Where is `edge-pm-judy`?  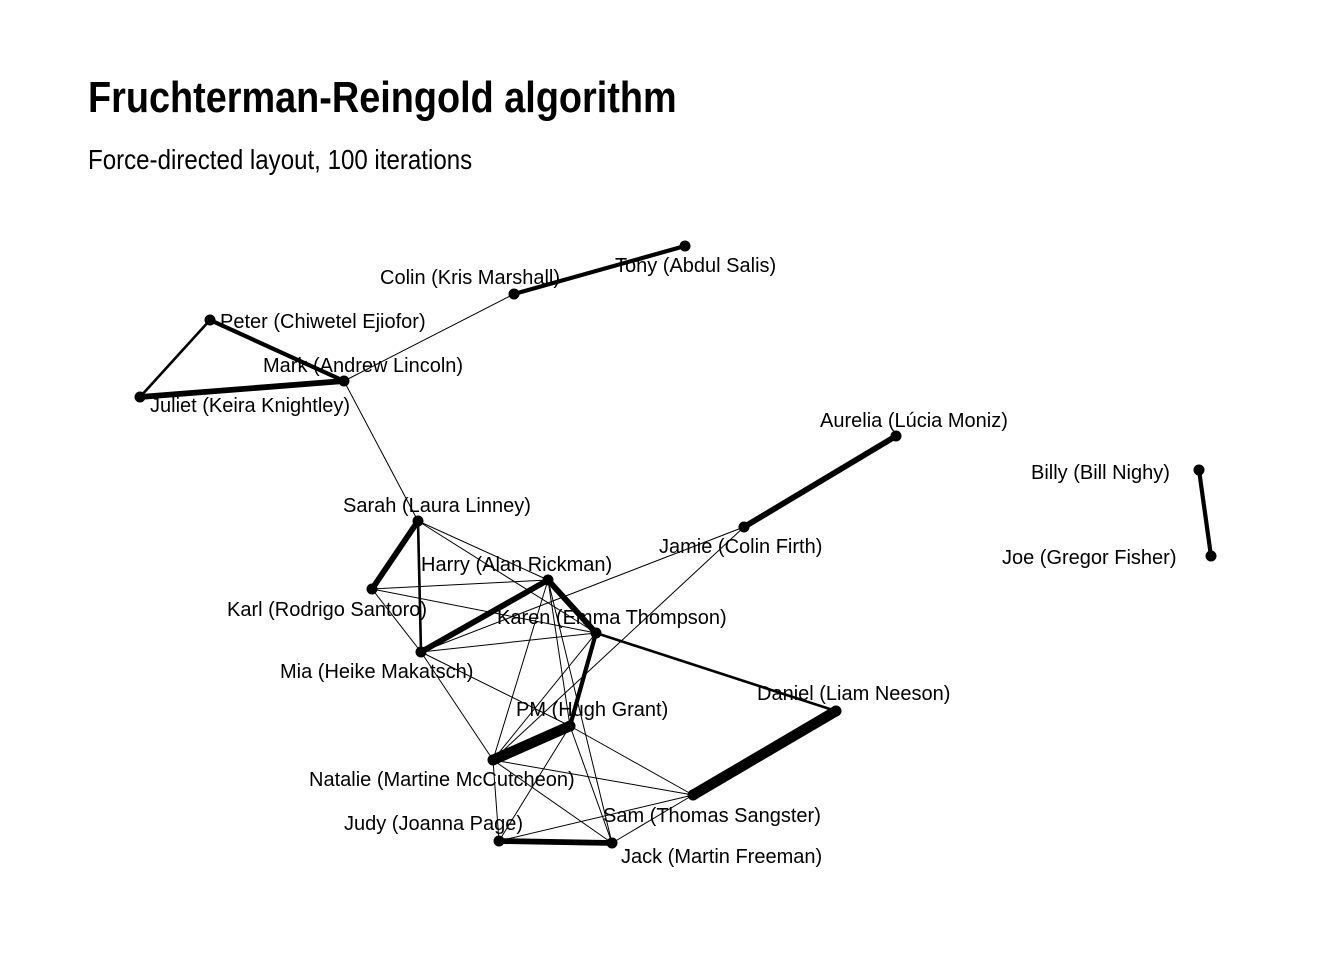
edge-pm-judy is located at coordinates (534, 783).